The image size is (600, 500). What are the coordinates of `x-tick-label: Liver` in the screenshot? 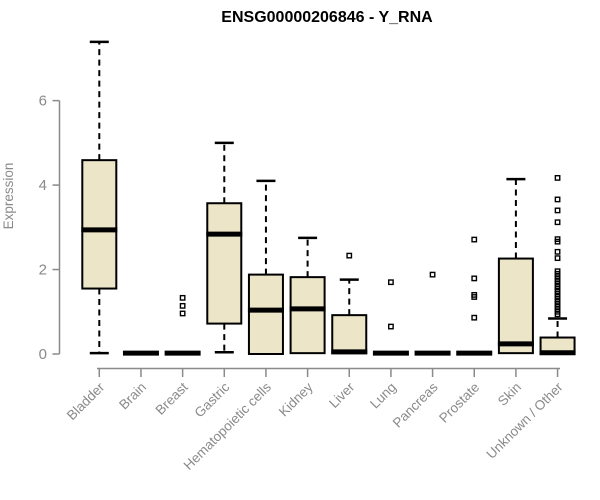 It's located at (342, 395).